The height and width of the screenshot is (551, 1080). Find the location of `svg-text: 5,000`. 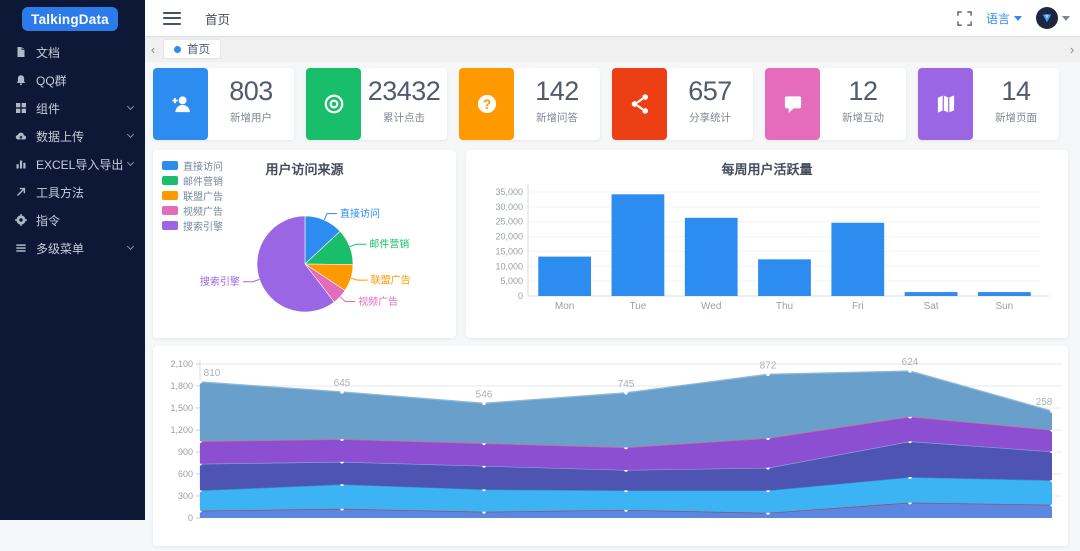

svg-text: 5,000 is located at coordinates (511, 281).